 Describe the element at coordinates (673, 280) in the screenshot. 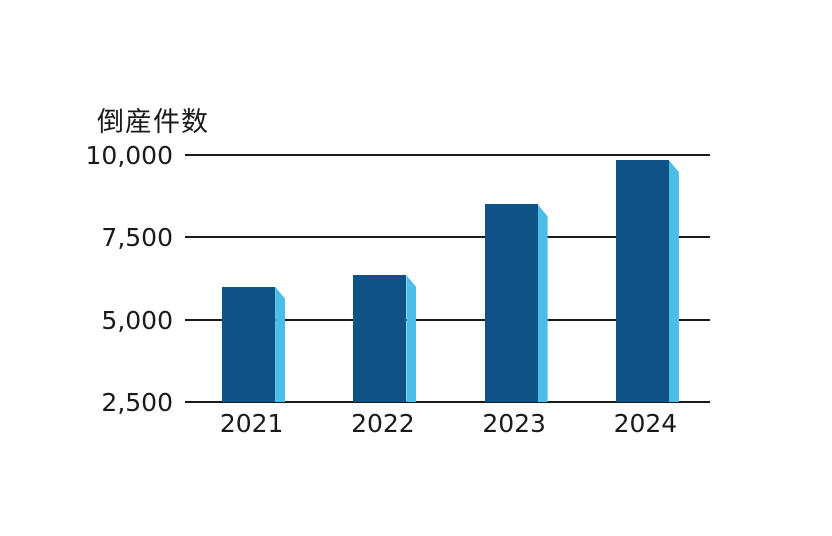

I see `bar-side-2024` at that location.